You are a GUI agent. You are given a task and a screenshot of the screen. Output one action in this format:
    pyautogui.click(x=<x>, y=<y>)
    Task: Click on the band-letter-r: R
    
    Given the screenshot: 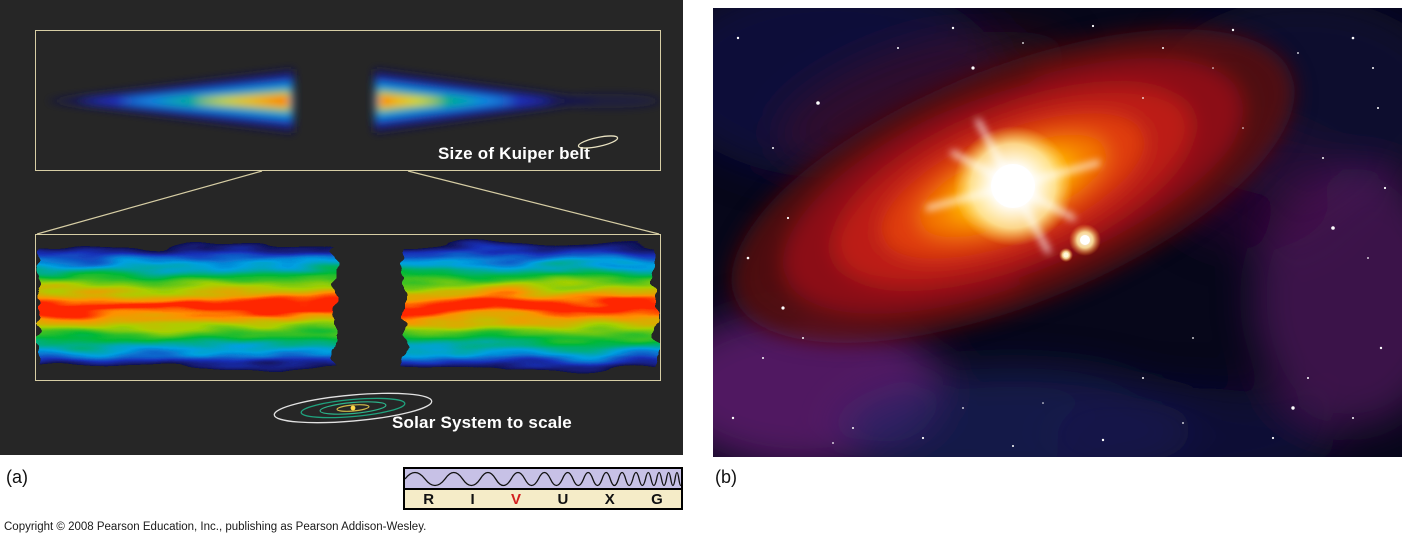 What is the action you would take?
    pyautogui.click(x=429, y=499)
    